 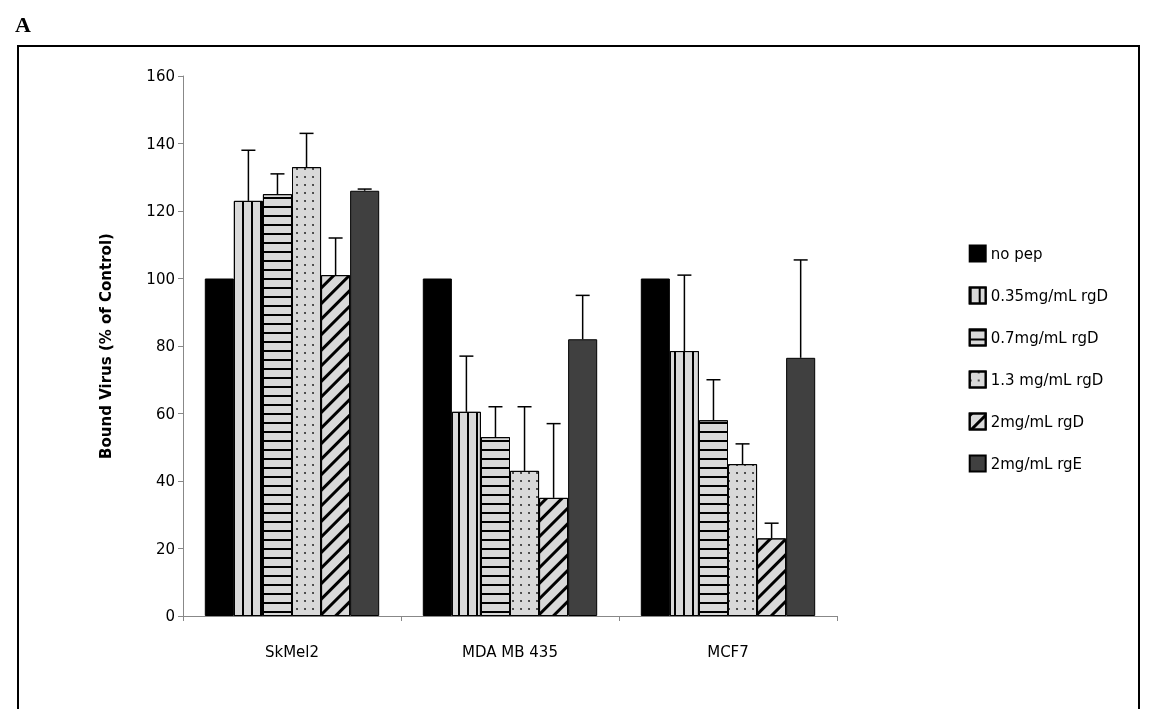 What do you see at coordinates (1049, 295) in the screenshot?
I see `legend-label: 0.35mg/mL rgD` at bounding box center [1049, 295].